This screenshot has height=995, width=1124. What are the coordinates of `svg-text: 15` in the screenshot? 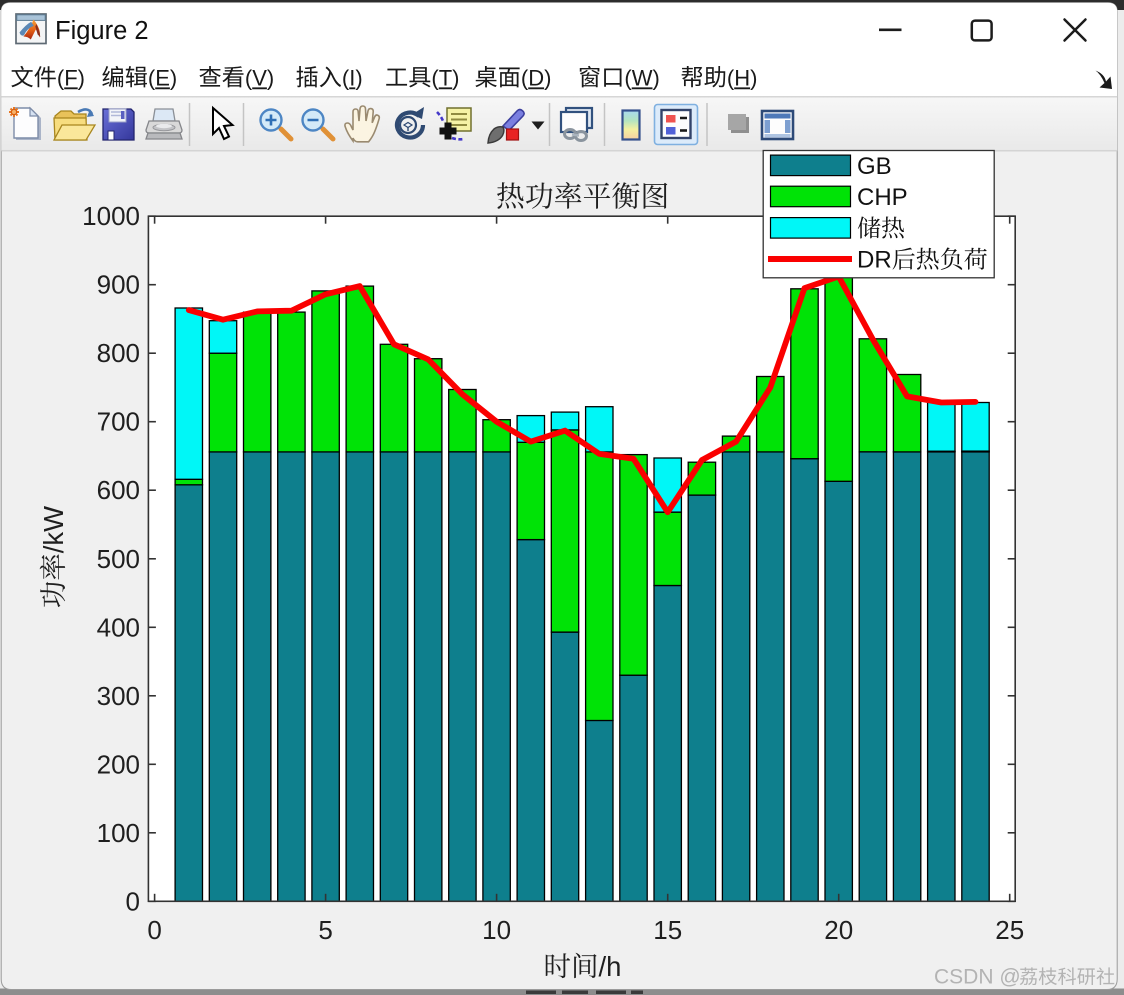 It's located at (667, 930).